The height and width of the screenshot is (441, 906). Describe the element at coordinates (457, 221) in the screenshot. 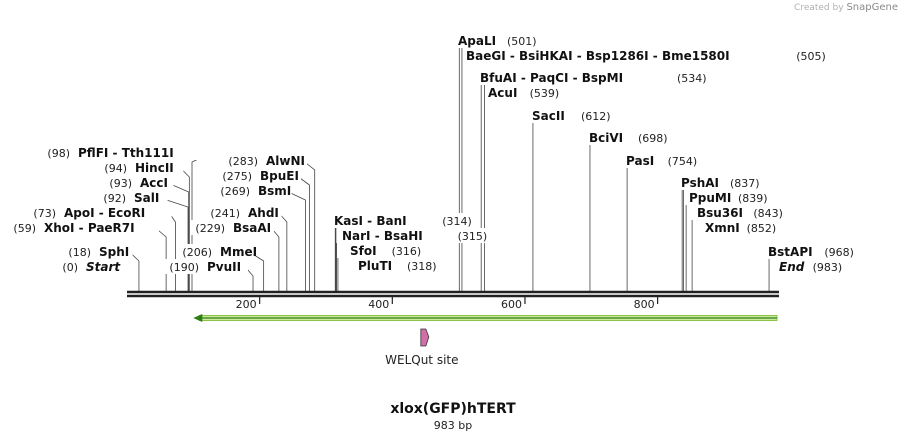

I see `site-position: (314)` at that location.